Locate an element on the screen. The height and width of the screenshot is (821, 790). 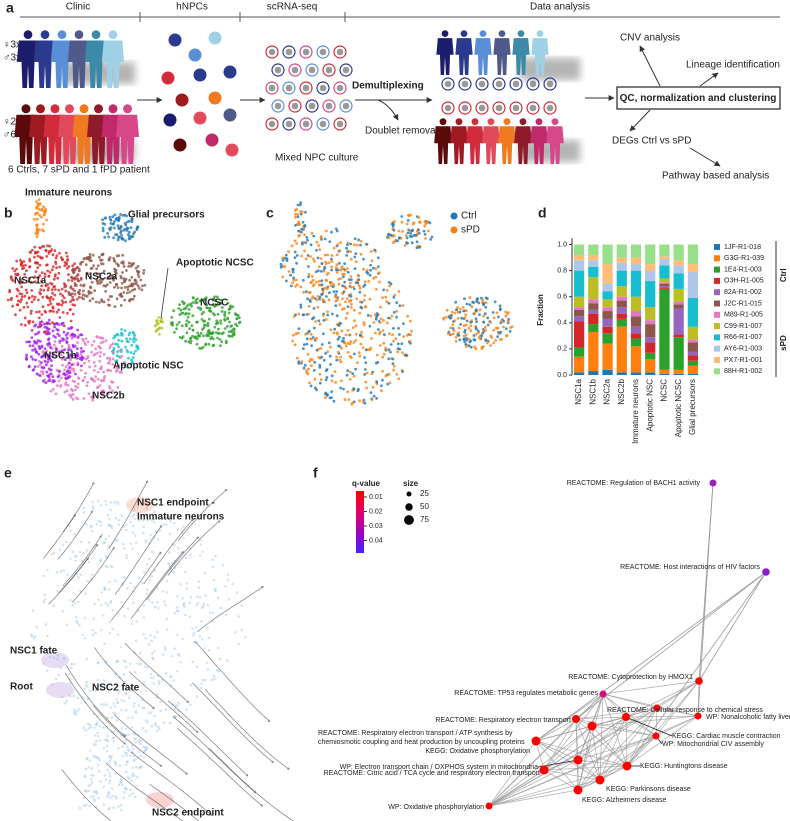
node-label: REACTOME: Respiratory electron transport is located at coordinates (503, 720).